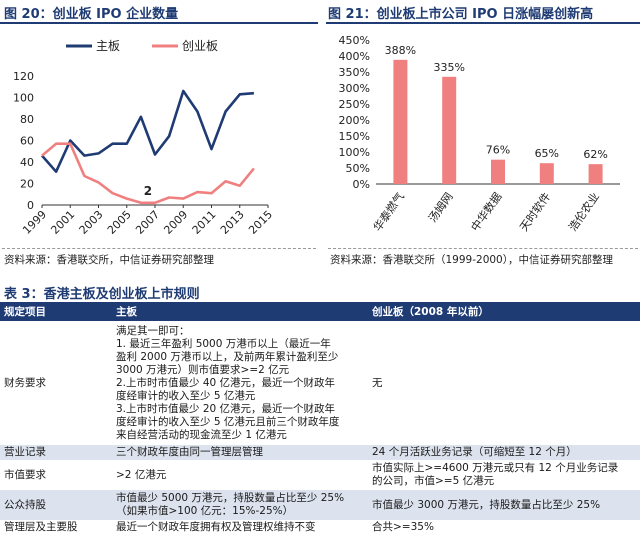 The width and height of the screenshot is (640, 540). I want to click on cell-line: 盈利 2000 万港币以上，及前两年累计盈利至少, so click(227, 356).